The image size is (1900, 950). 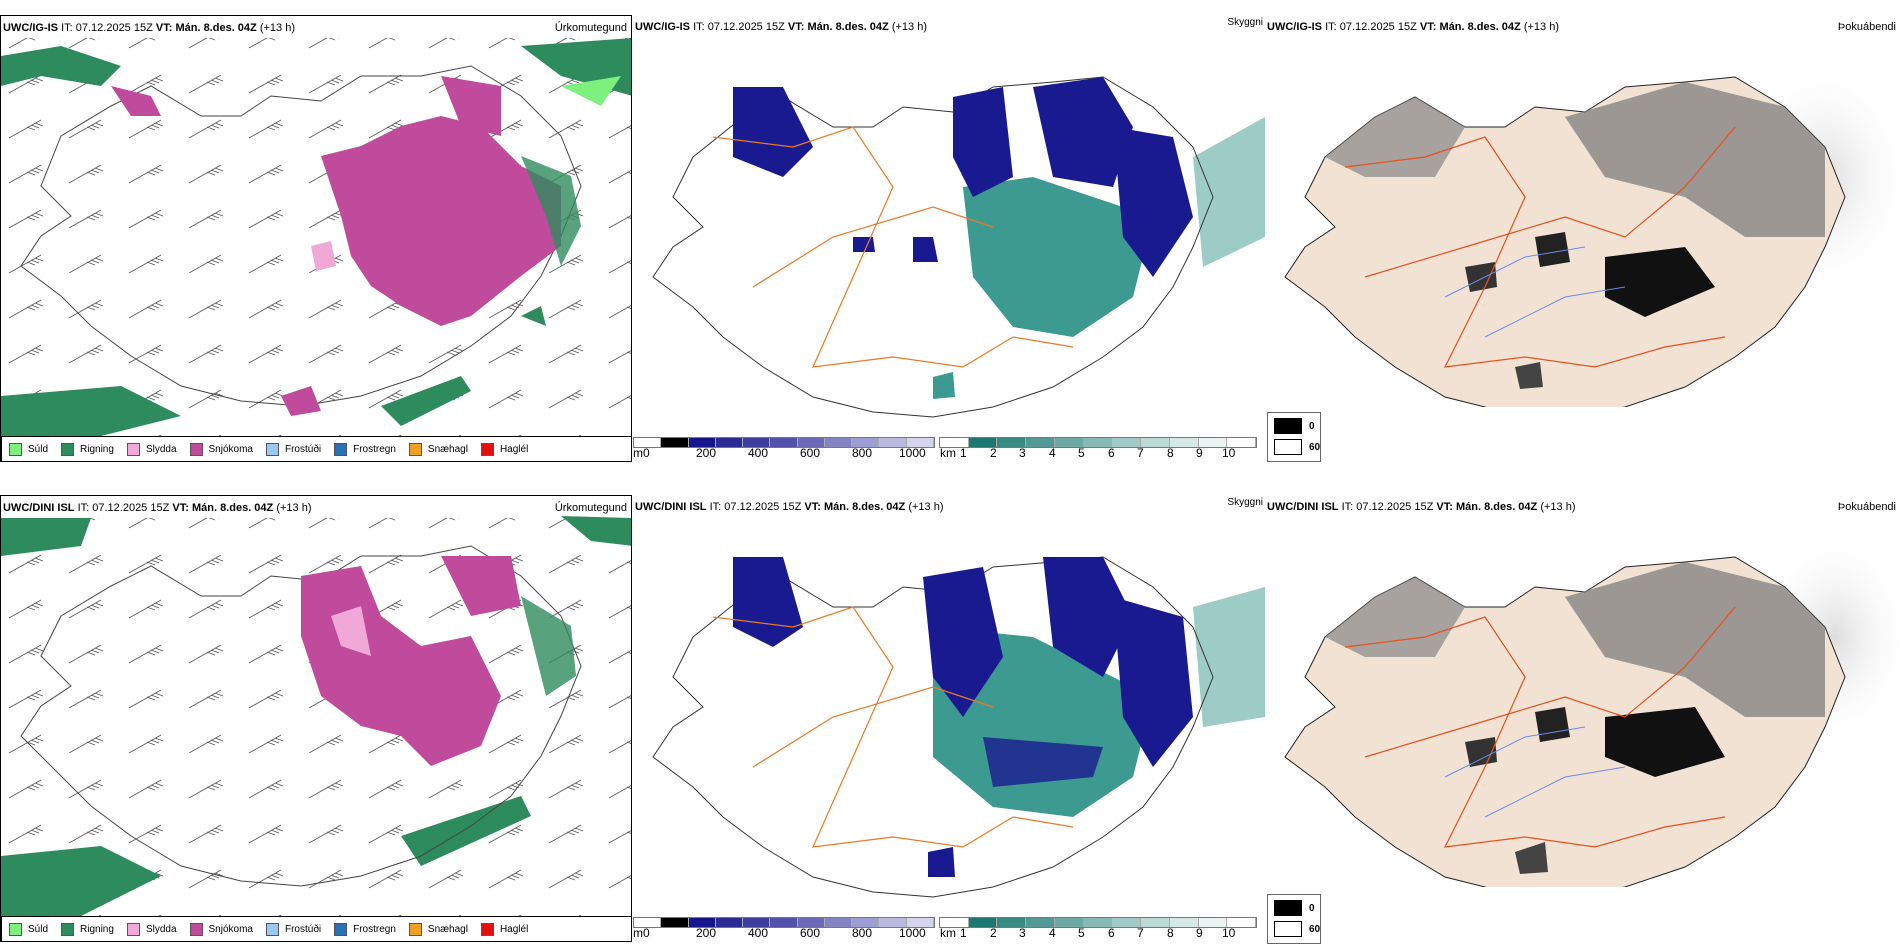 I want to click on tick-label: 600, so click(x=810, y=453).